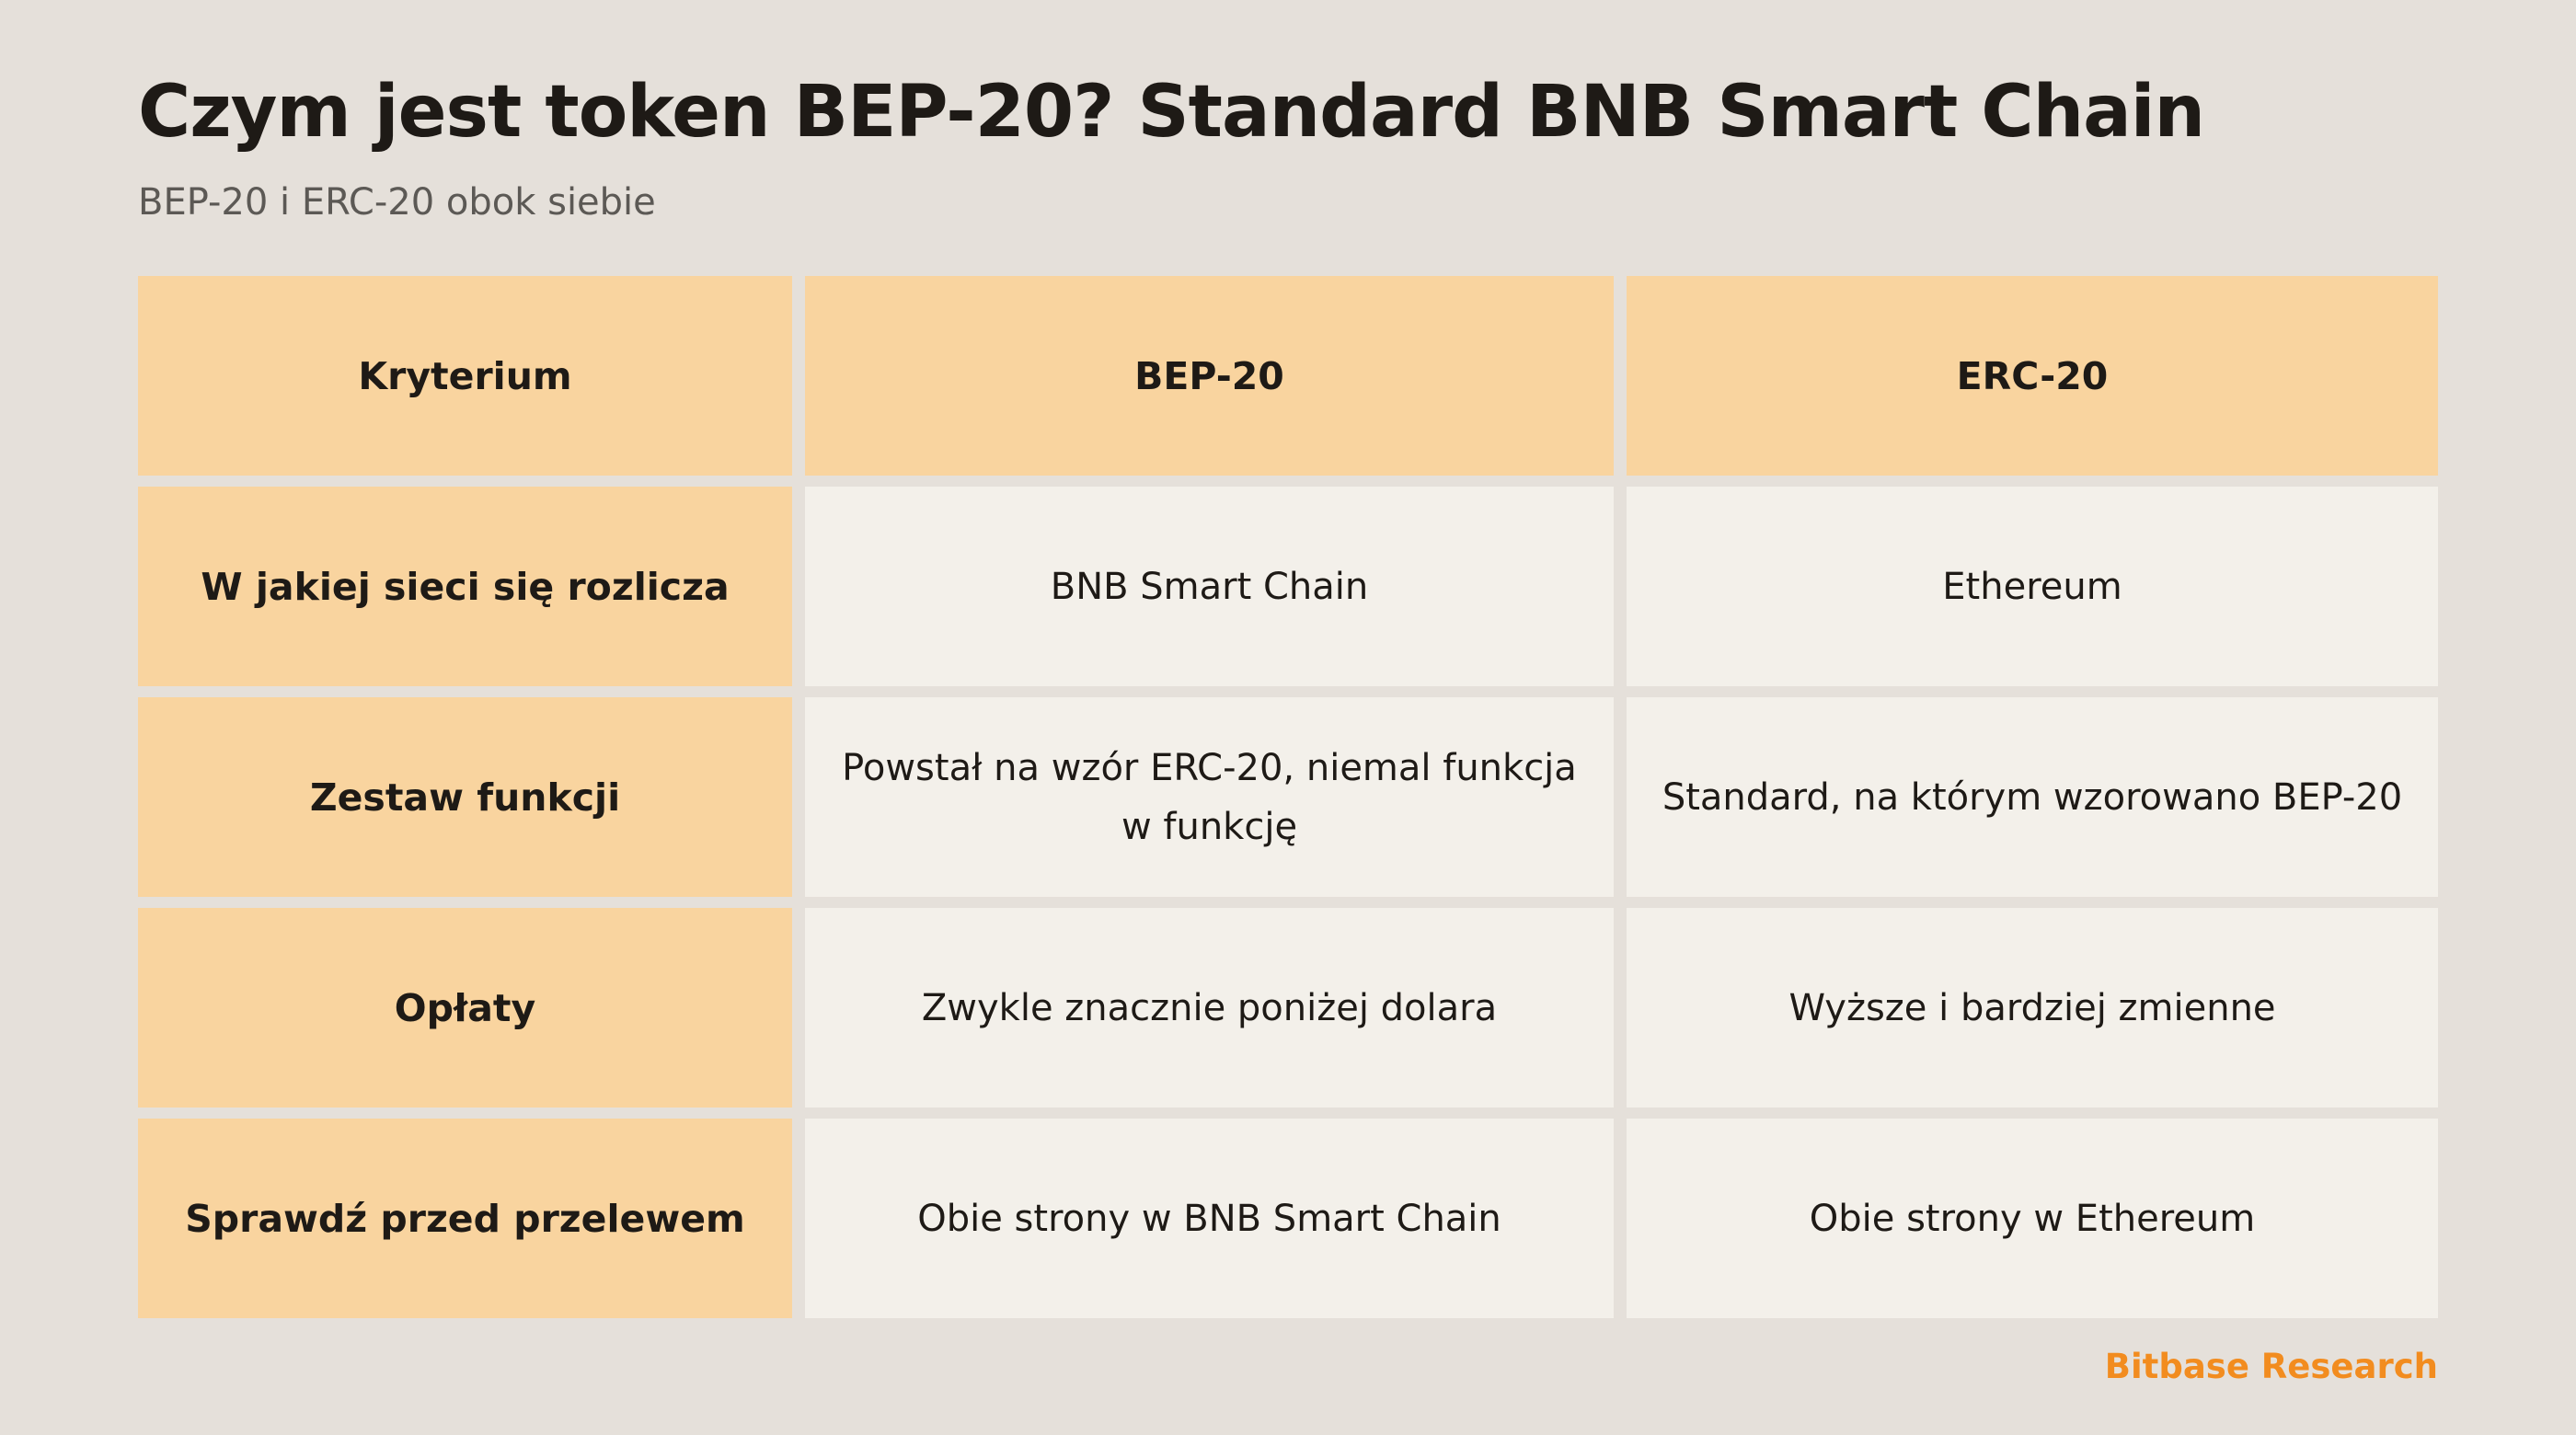  What do you see at coordinates (465, 1218) in the screenshot?
I see `row-label-check: Sprawdź przed przelewem` at bounding box center [465, 1218].